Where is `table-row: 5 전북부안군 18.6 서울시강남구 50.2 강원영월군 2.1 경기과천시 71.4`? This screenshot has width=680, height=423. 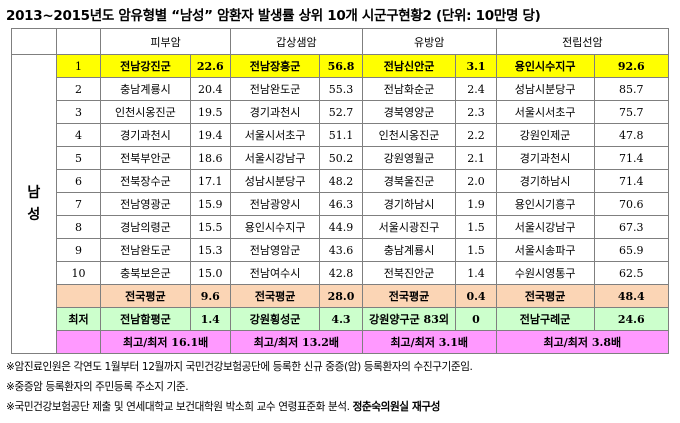 table-row: 5 전북부안군 18.6 서울시강남구 50.2 강원영월군 2.1 경기과천시 71.4 is located at coordinates (340, 158).